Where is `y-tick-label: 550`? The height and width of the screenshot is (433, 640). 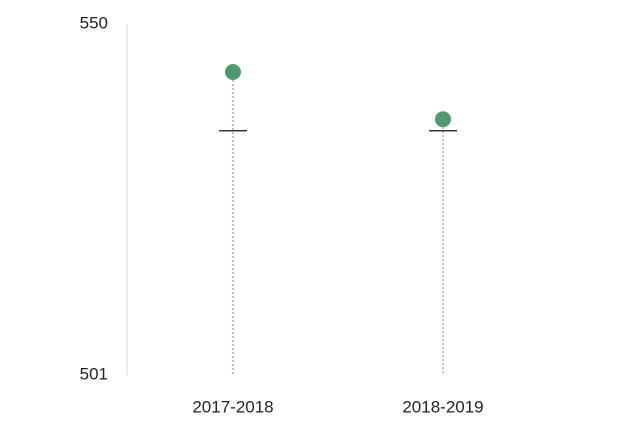
y-tick-label: 550 is located at coordinates (94, 22).